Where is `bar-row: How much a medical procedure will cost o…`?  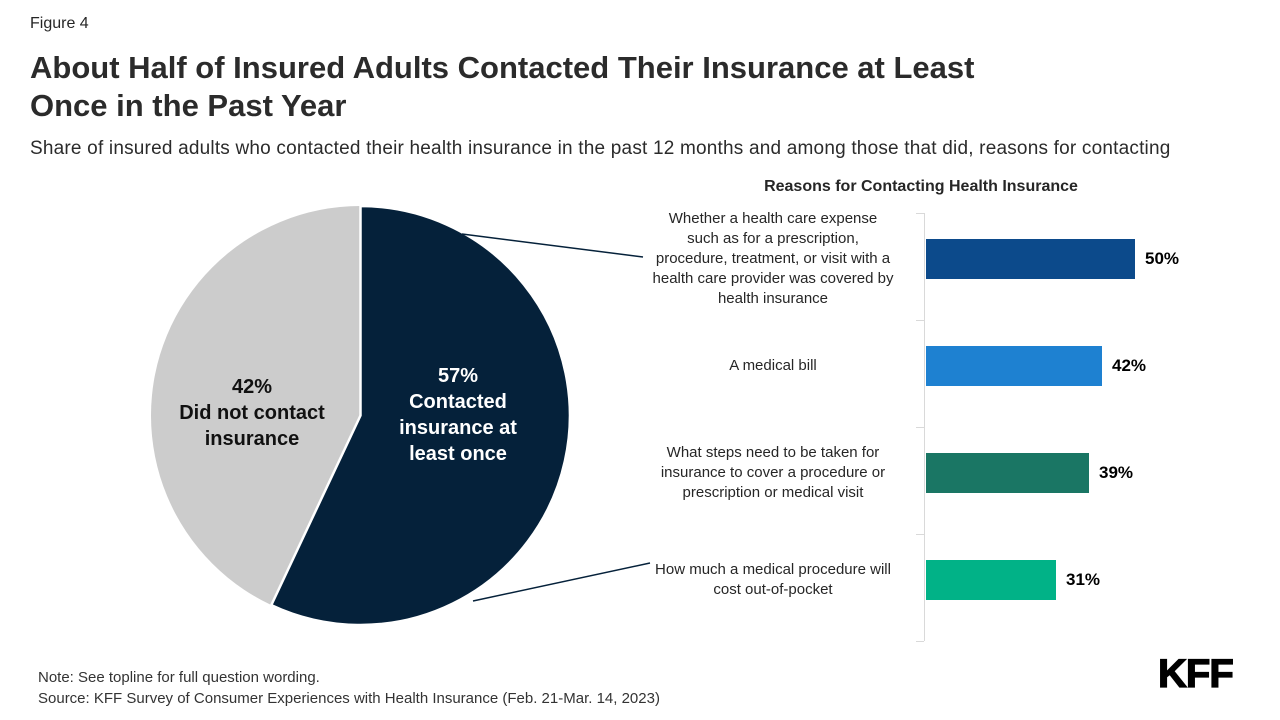
bar-row: How much a medical procedure will cost o… is located at coordinates (640, 587).